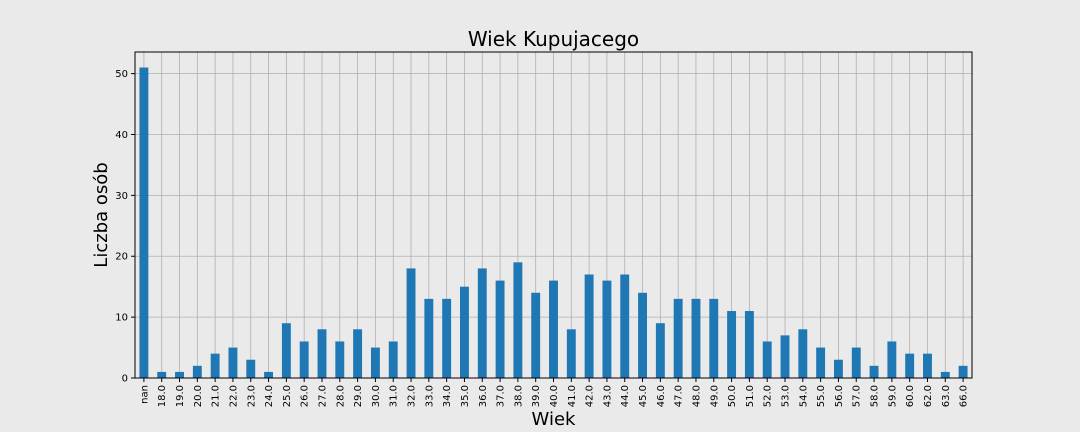  Describe the element at coordinates (304, 359) in the screenshot. I see `bar-26.0` at that location.